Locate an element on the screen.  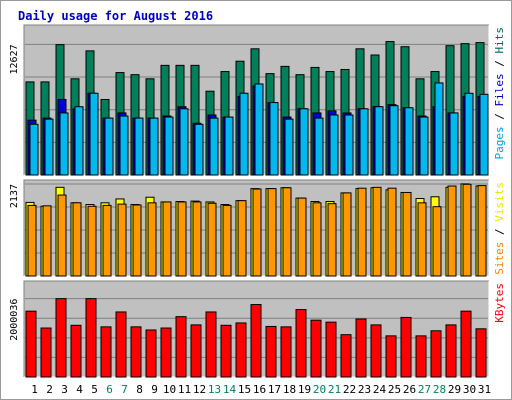
x-tick-label: 25 is located at coordinates (394, 389).